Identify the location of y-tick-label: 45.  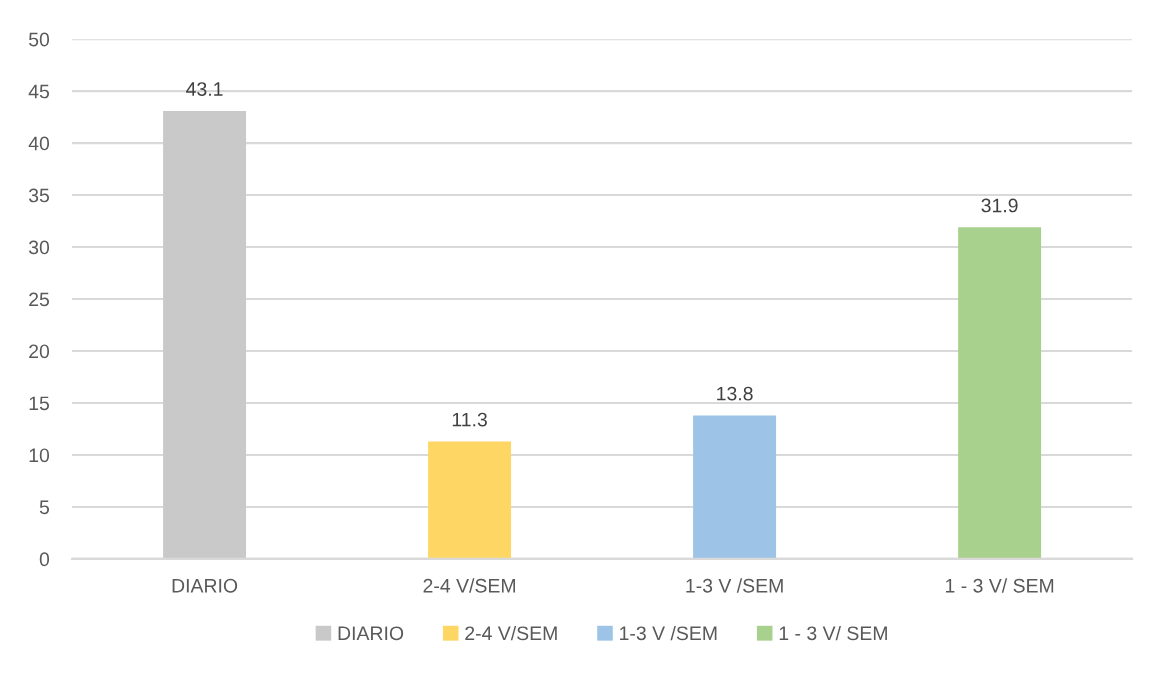
(39, 91).